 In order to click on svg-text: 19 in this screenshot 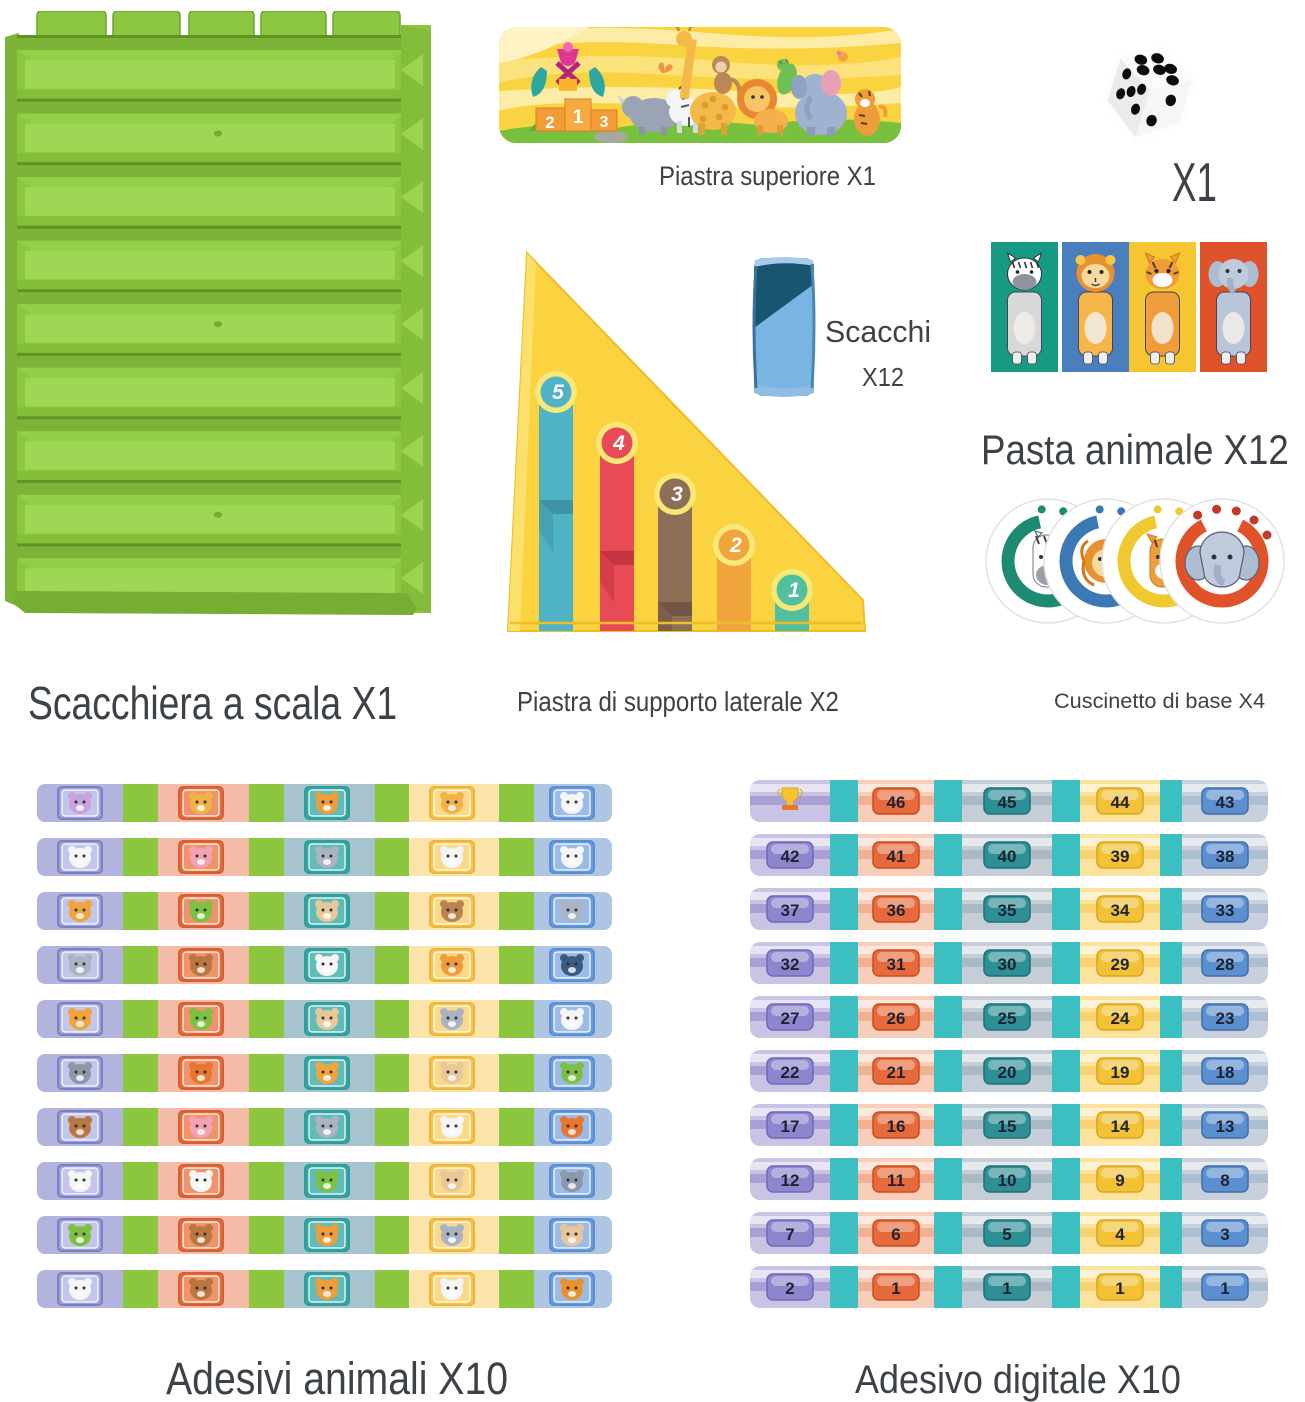, I will do `click(1120, 1072)`.